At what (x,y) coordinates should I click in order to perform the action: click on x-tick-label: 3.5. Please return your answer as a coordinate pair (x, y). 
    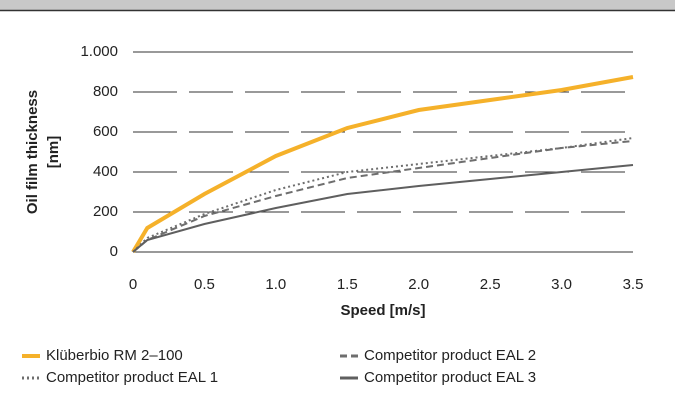
    Looking at the image, I should click on (633, 284).